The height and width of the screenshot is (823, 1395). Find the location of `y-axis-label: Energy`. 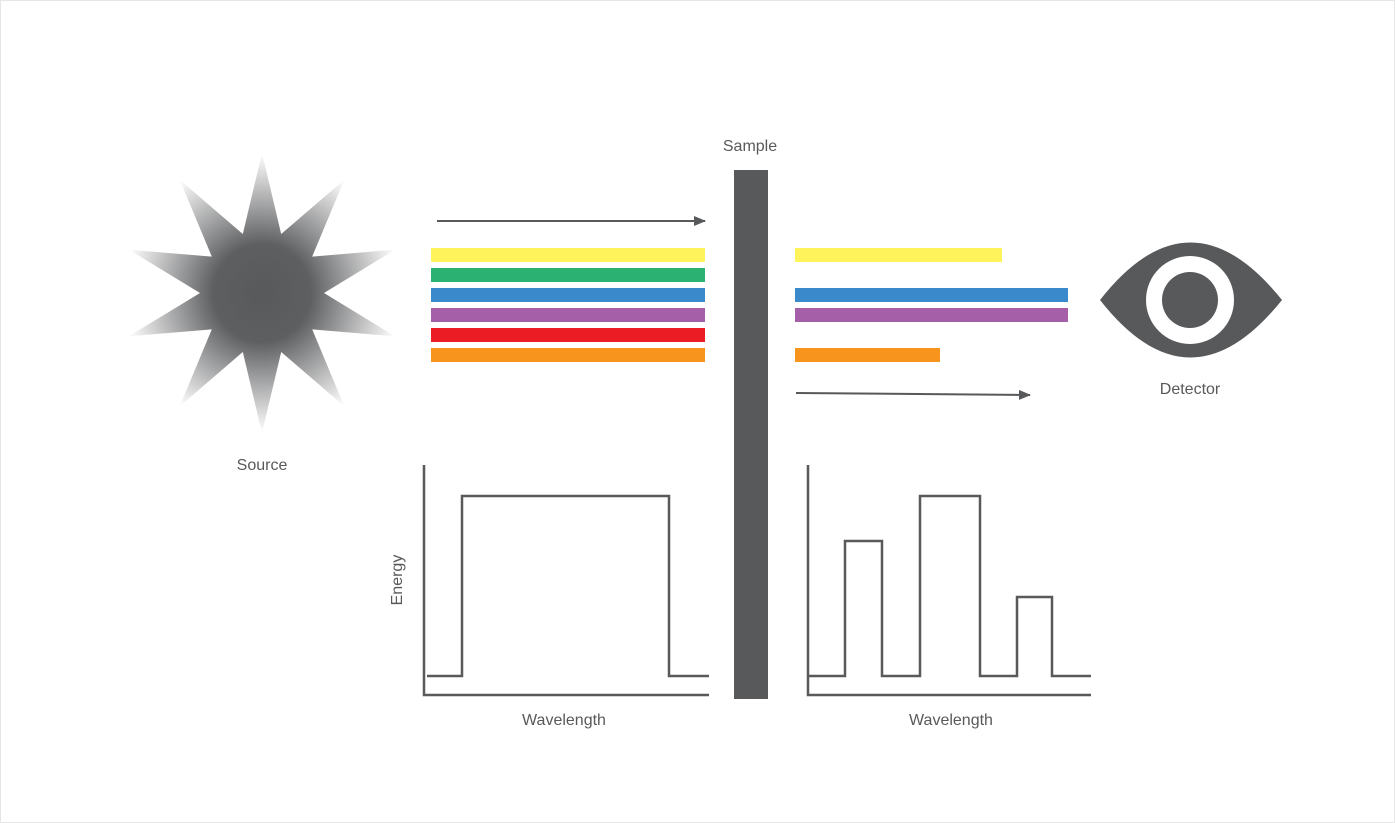

y-axis-label: Energy is located at coordinates (397, 580).